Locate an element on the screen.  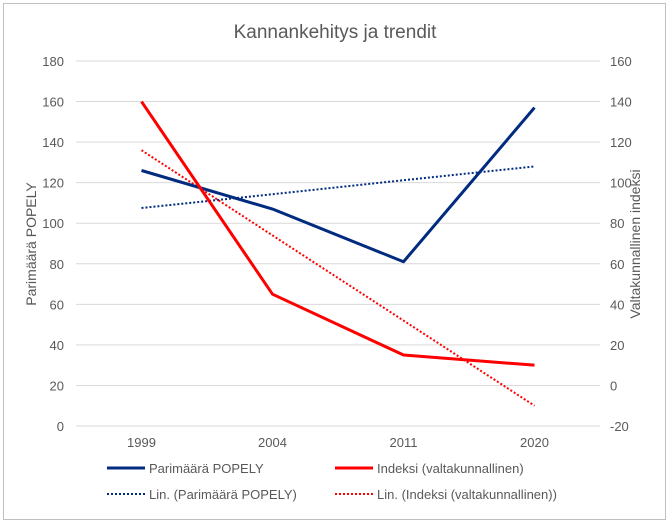
legend-label: Lin. (Indeksi (valtakunnallinen)) is located at coordinates (467, 494).